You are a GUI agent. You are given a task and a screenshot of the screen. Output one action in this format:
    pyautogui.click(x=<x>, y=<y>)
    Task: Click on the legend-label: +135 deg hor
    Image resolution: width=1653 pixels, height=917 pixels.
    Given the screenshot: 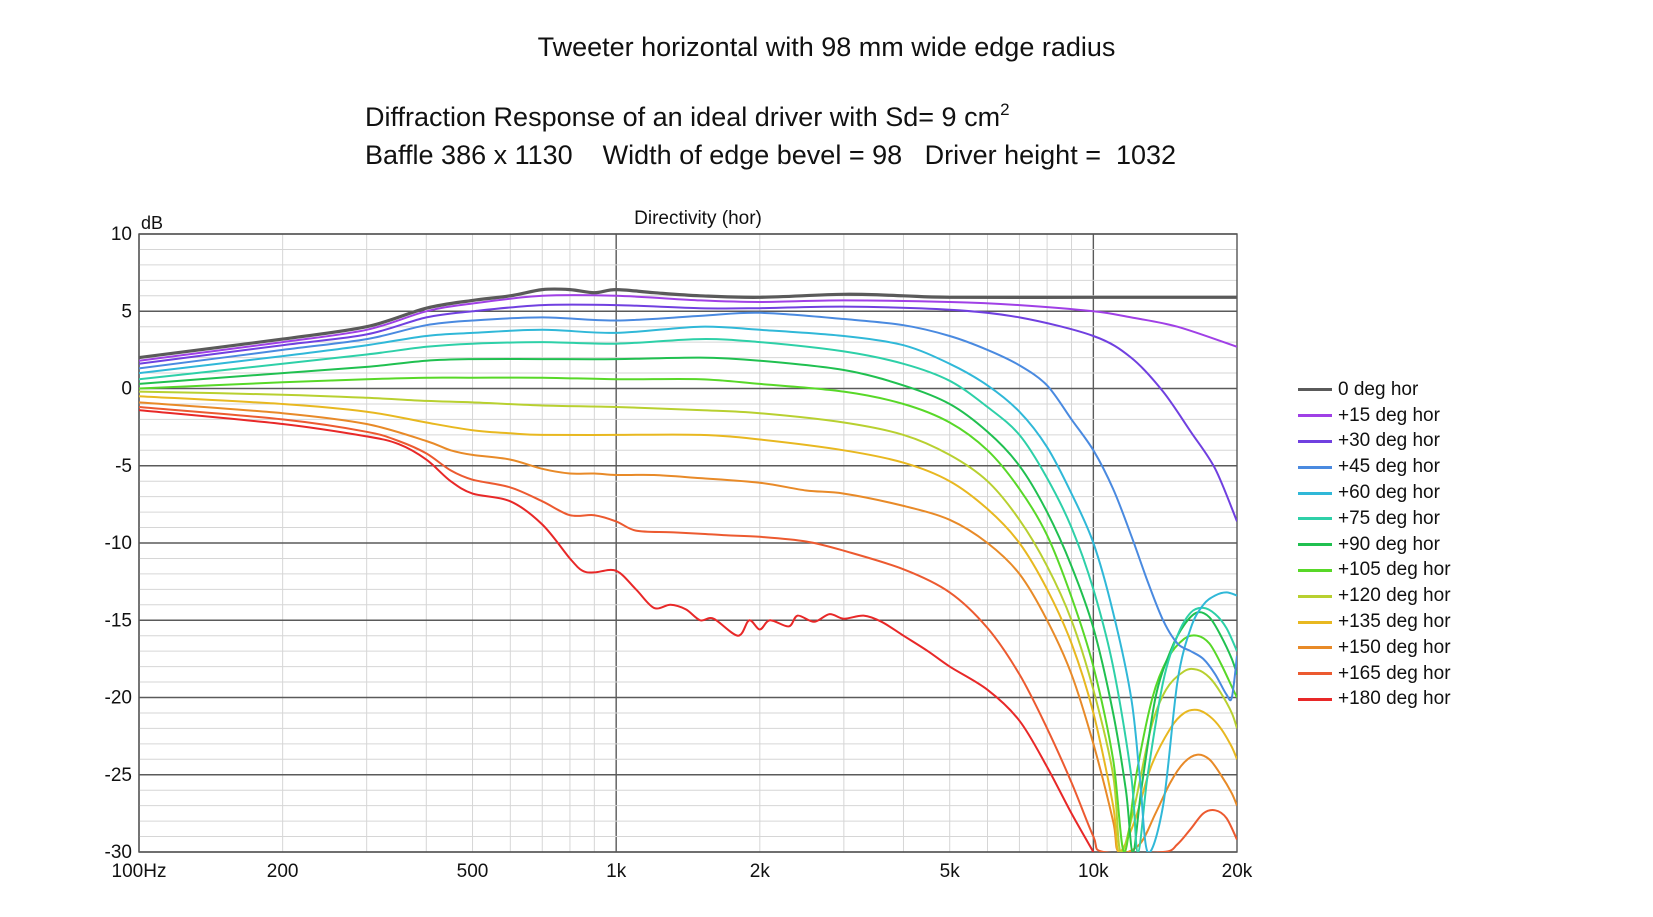 What is the action you would take?
    pyautogui.click(x=1394, y=622)
    